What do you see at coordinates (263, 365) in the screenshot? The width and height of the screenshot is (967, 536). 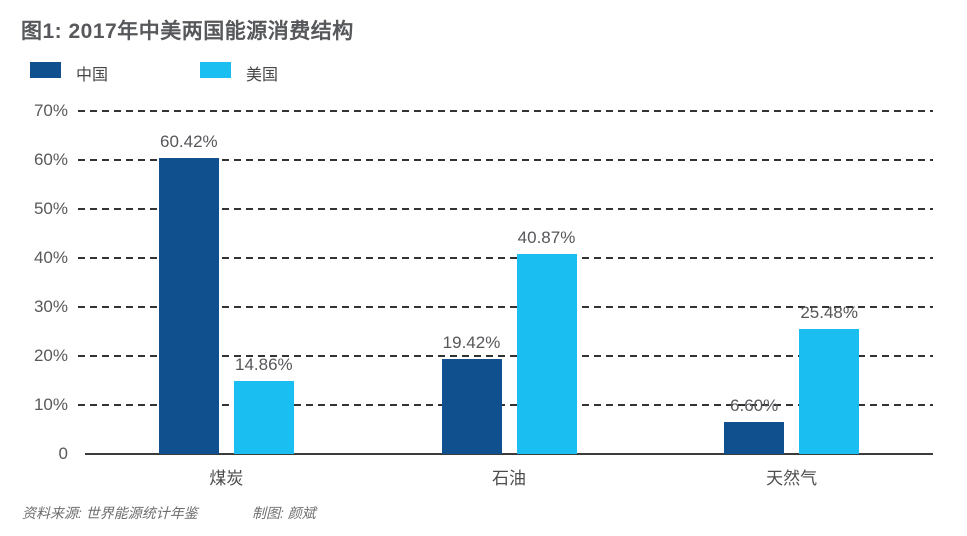 I see `bar-value-label: 14.86%` at bounding box center [263, 365].